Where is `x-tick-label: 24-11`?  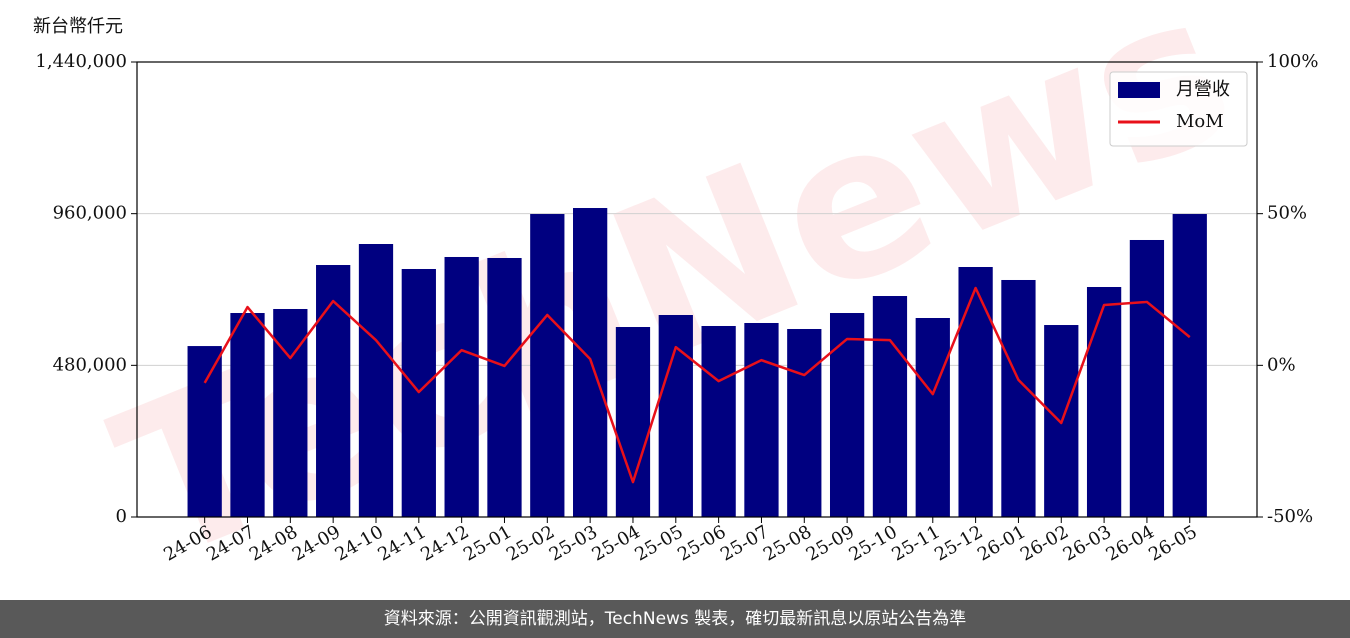 x-tick-label: 24-11 is located at coordinates (401, 543).